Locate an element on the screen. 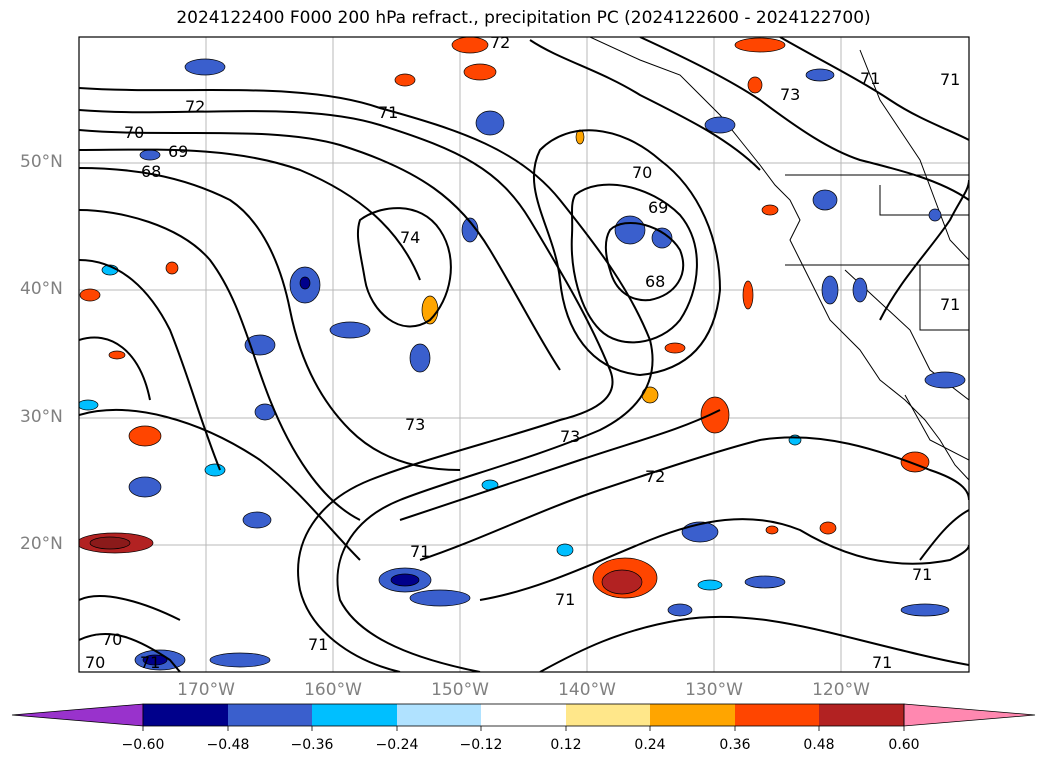 Image resolution: width=1047 pixels, height=765 pixels. contour-label: 74 is located at coordinates (410, 237).